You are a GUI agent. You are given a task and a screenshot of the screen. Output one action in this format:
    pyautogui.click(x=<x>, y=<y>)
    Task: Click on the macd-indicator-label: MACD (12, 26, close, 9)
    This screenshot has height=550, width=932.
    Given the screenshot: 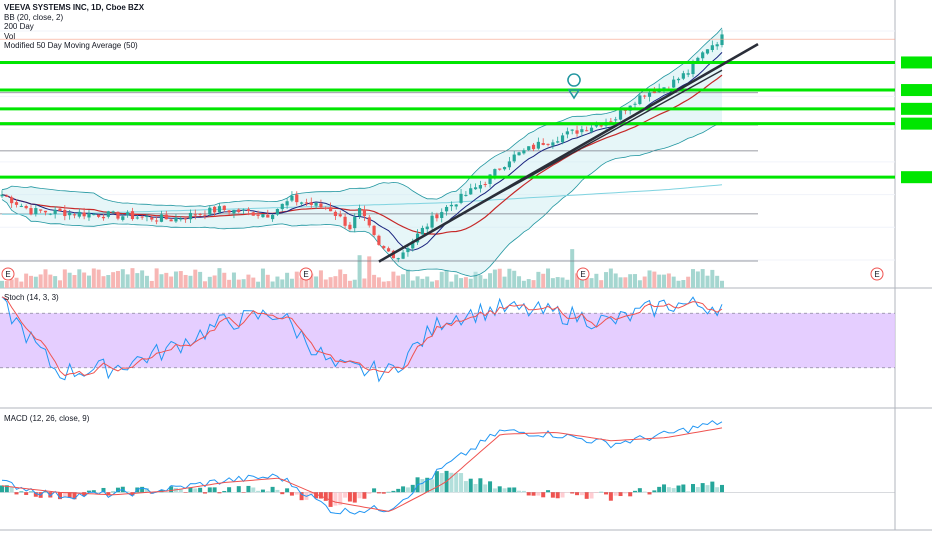 What is the action you would take?
    pyautogui.click(x=47, y=418)
    